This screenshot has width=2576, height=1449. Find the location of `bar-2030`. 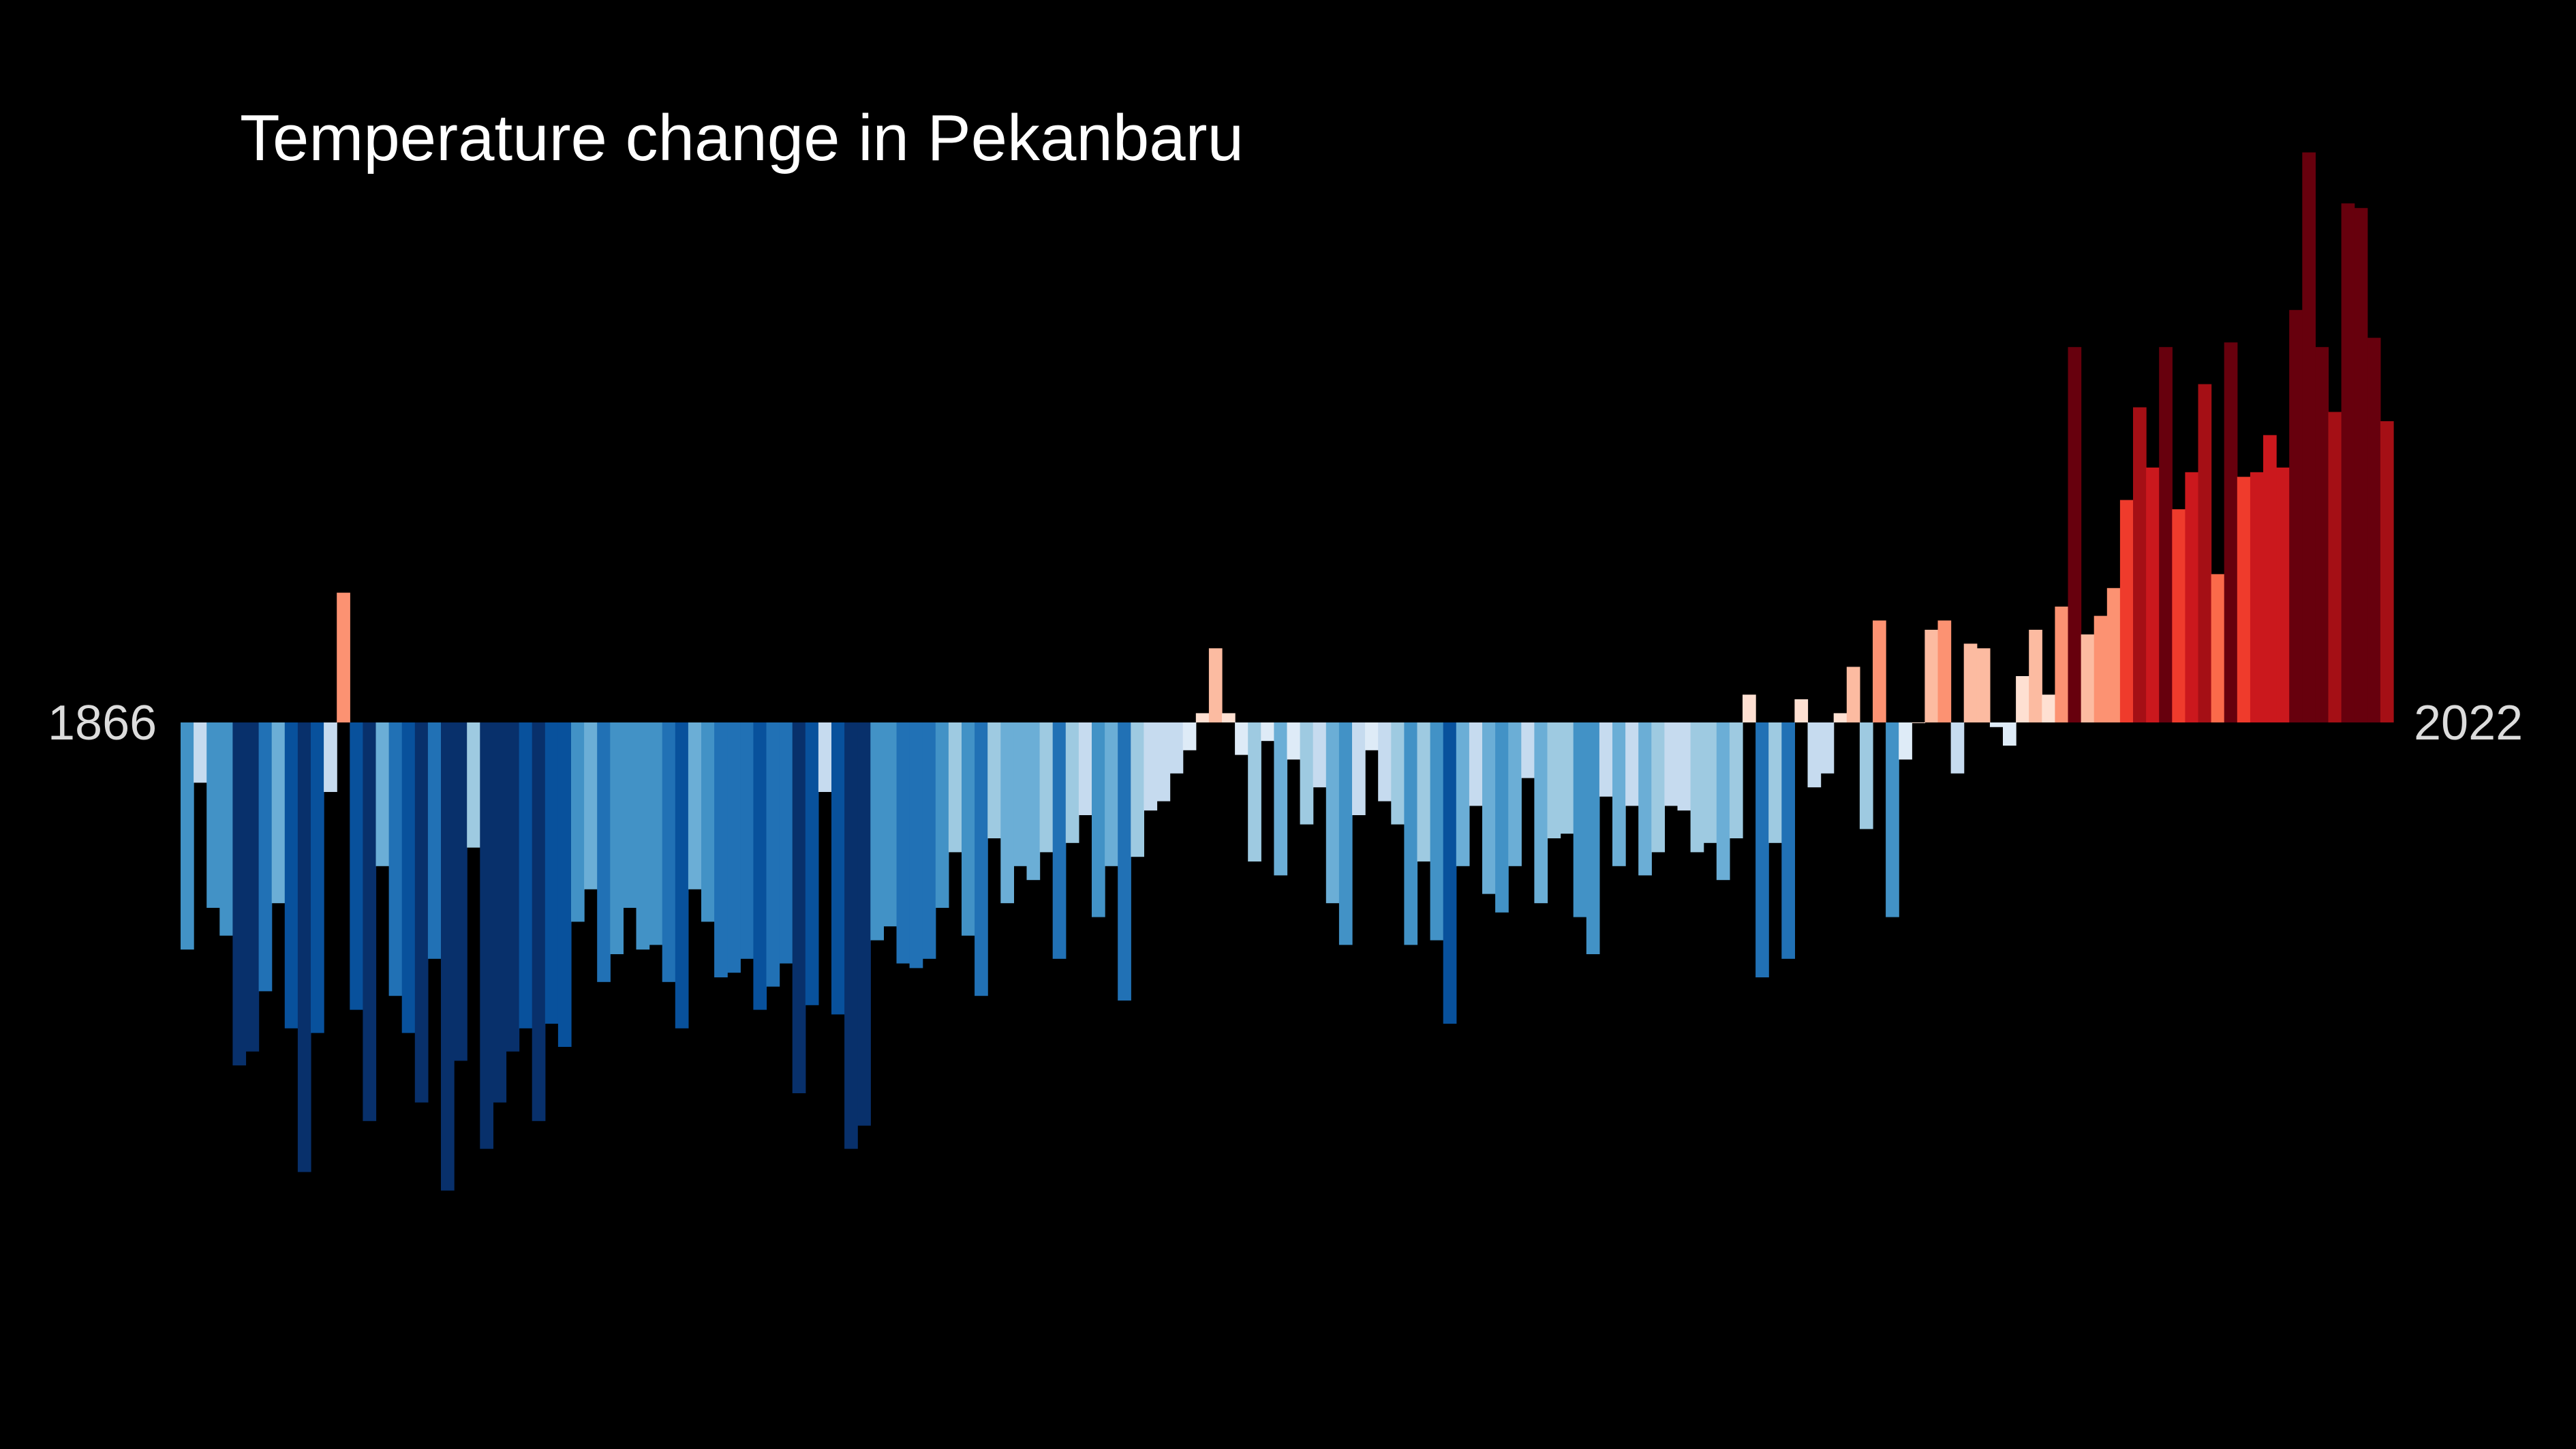

bar-2030 is located at coordinates (2322, 534).